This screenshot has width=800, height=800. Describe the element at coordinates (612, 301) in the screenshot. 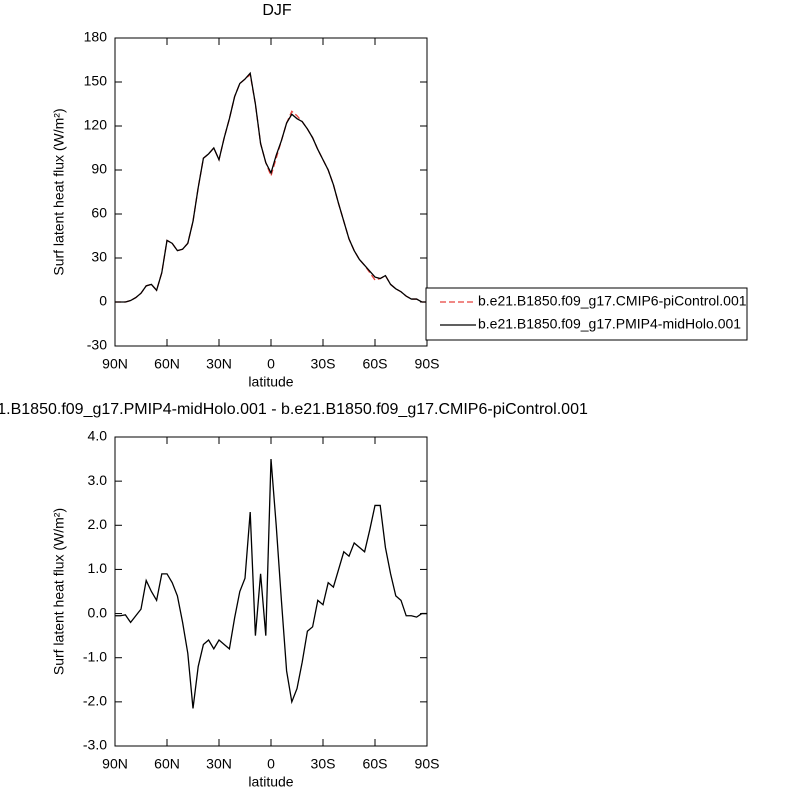

I see `legend-label: b.e21.B1850.f09_g17.CMIP6-piControl.001` at that location.